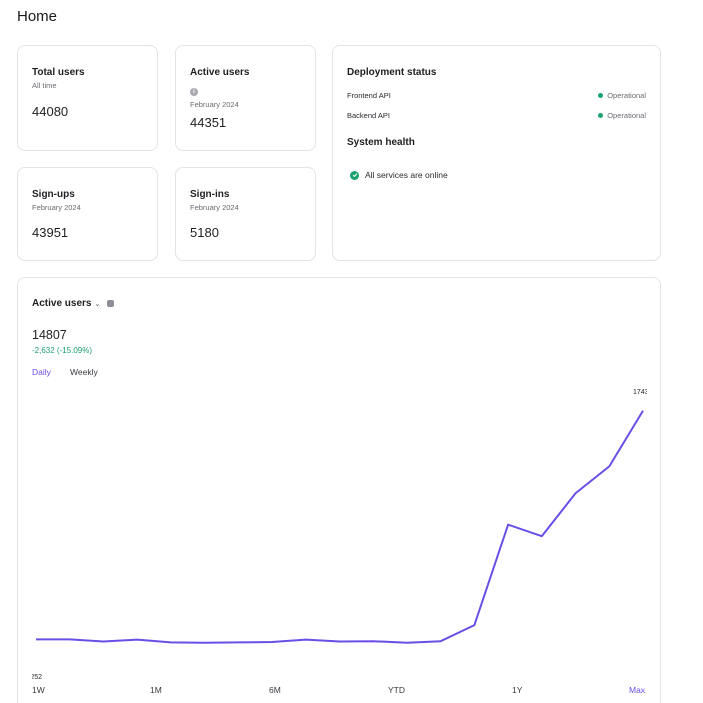 Image resolution: width=703 pixels, height=703 pixels. Describe the element at coordinates (354, 175) in the screenshot. I see `check-circle-icon` at that location.